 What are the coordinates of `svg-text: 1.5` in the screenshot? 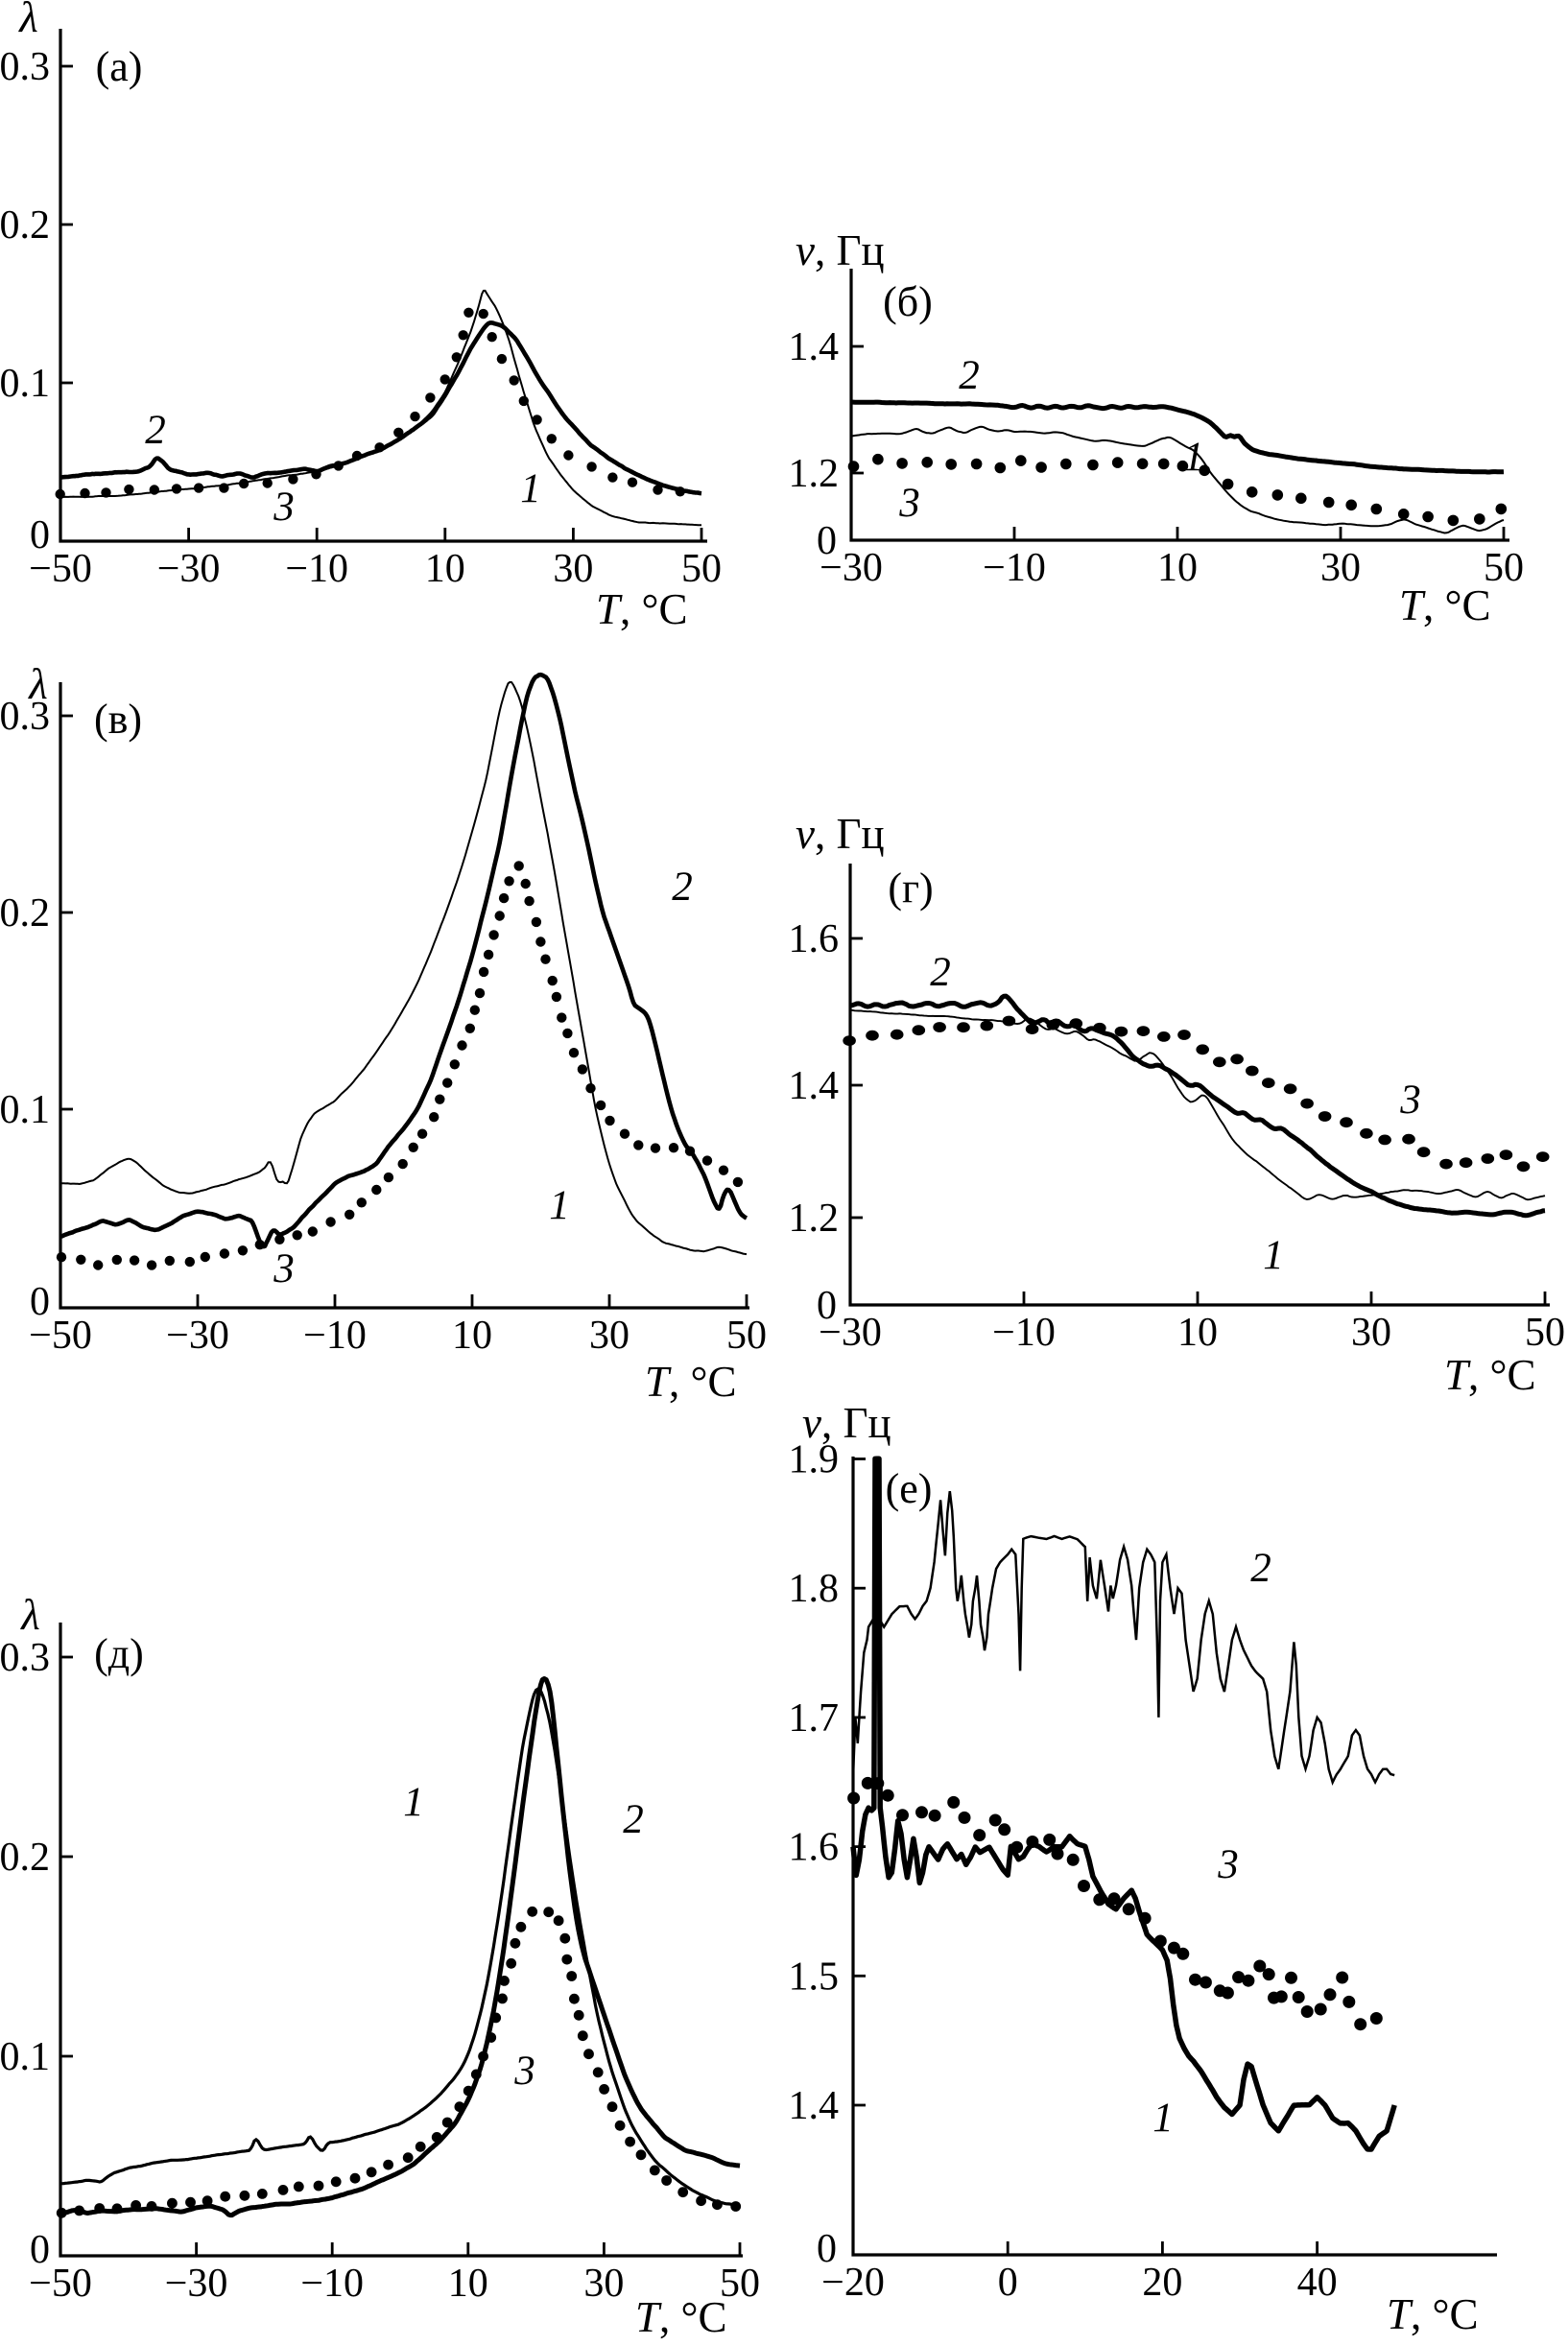 It's located at (814, 1977).